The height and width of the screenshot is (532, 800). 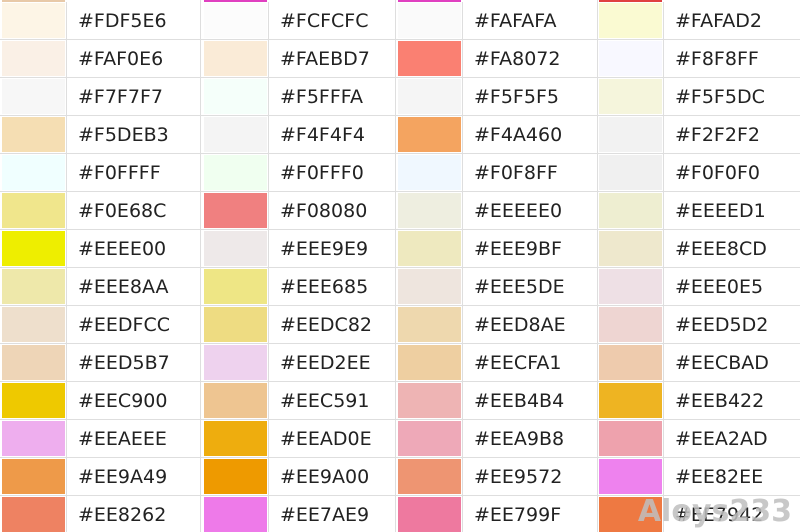 I want to click on color-hex-code: #FA8072, so click(x=528, y=58).